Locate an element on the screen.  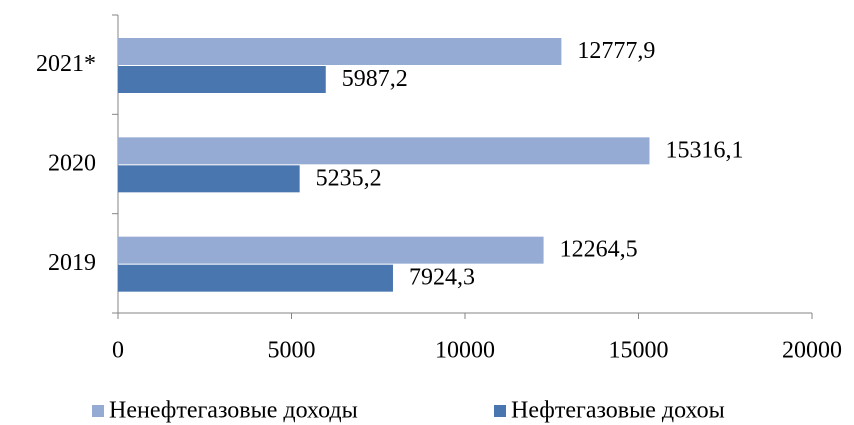
y-tick-label: 2021* is located at coordinates (66, 64).